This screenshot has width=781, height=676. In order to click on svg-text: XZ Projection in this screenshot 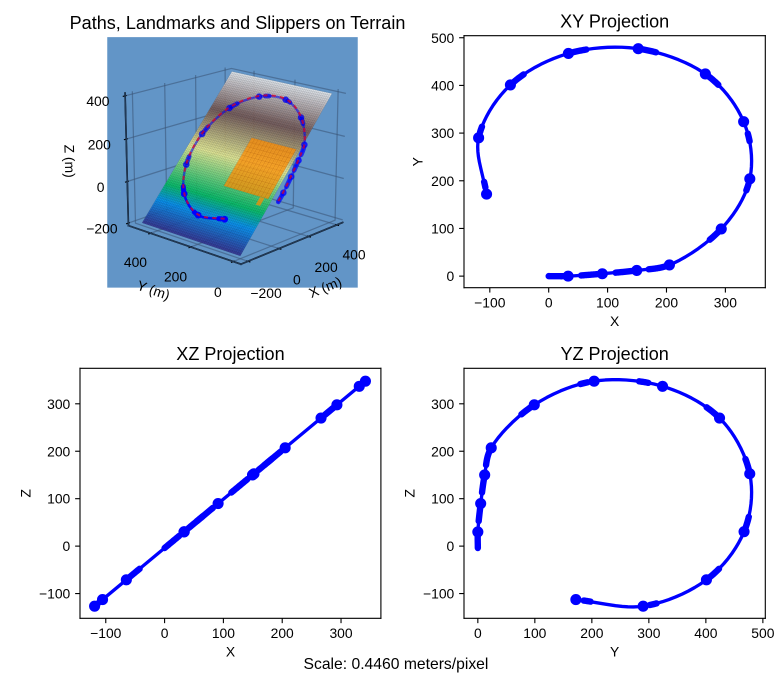, I will do `click(230, 354)`.